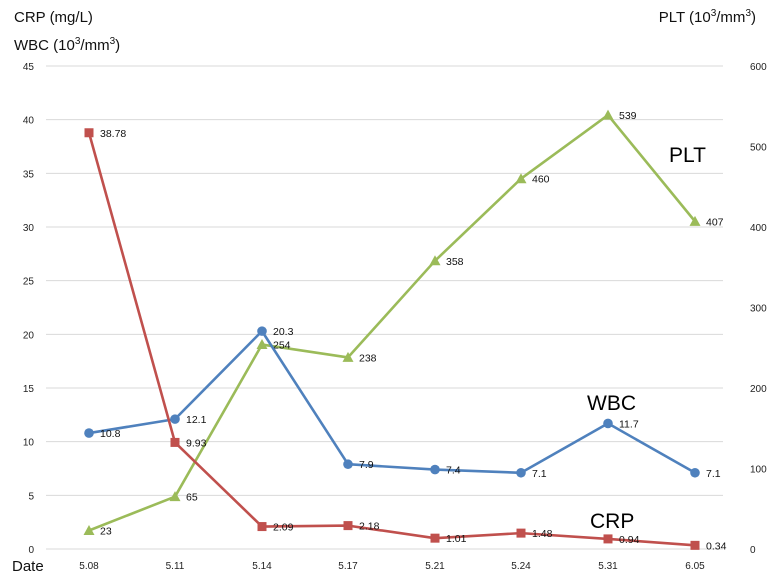  I want to click on data-label-plt: 254, so click(282, 346).